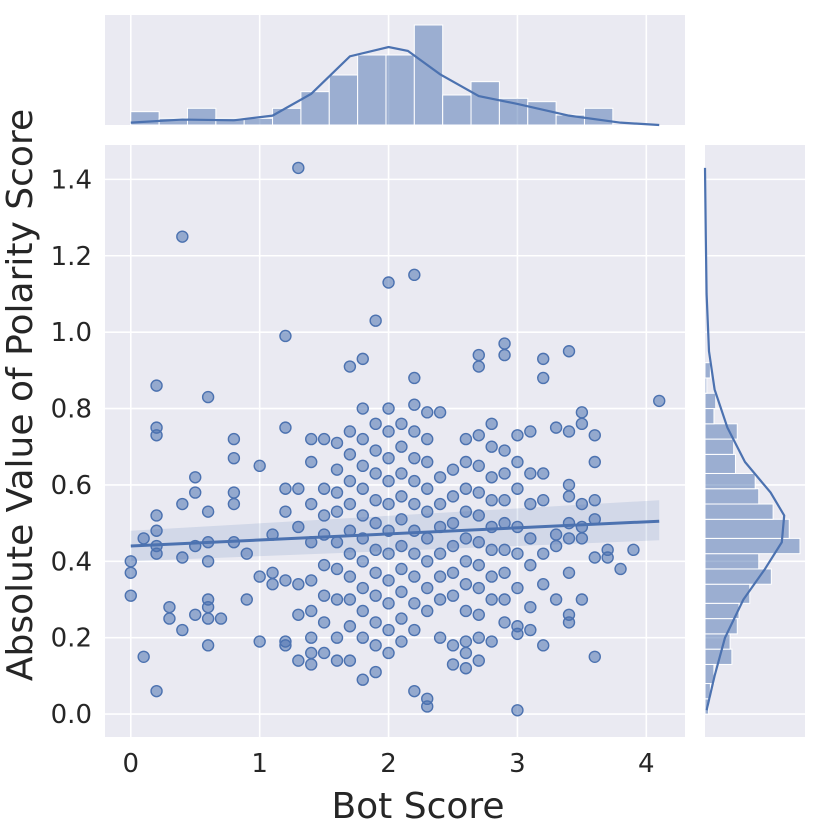  I want to click on y-tick-label: 0.8, so click(71, 410).